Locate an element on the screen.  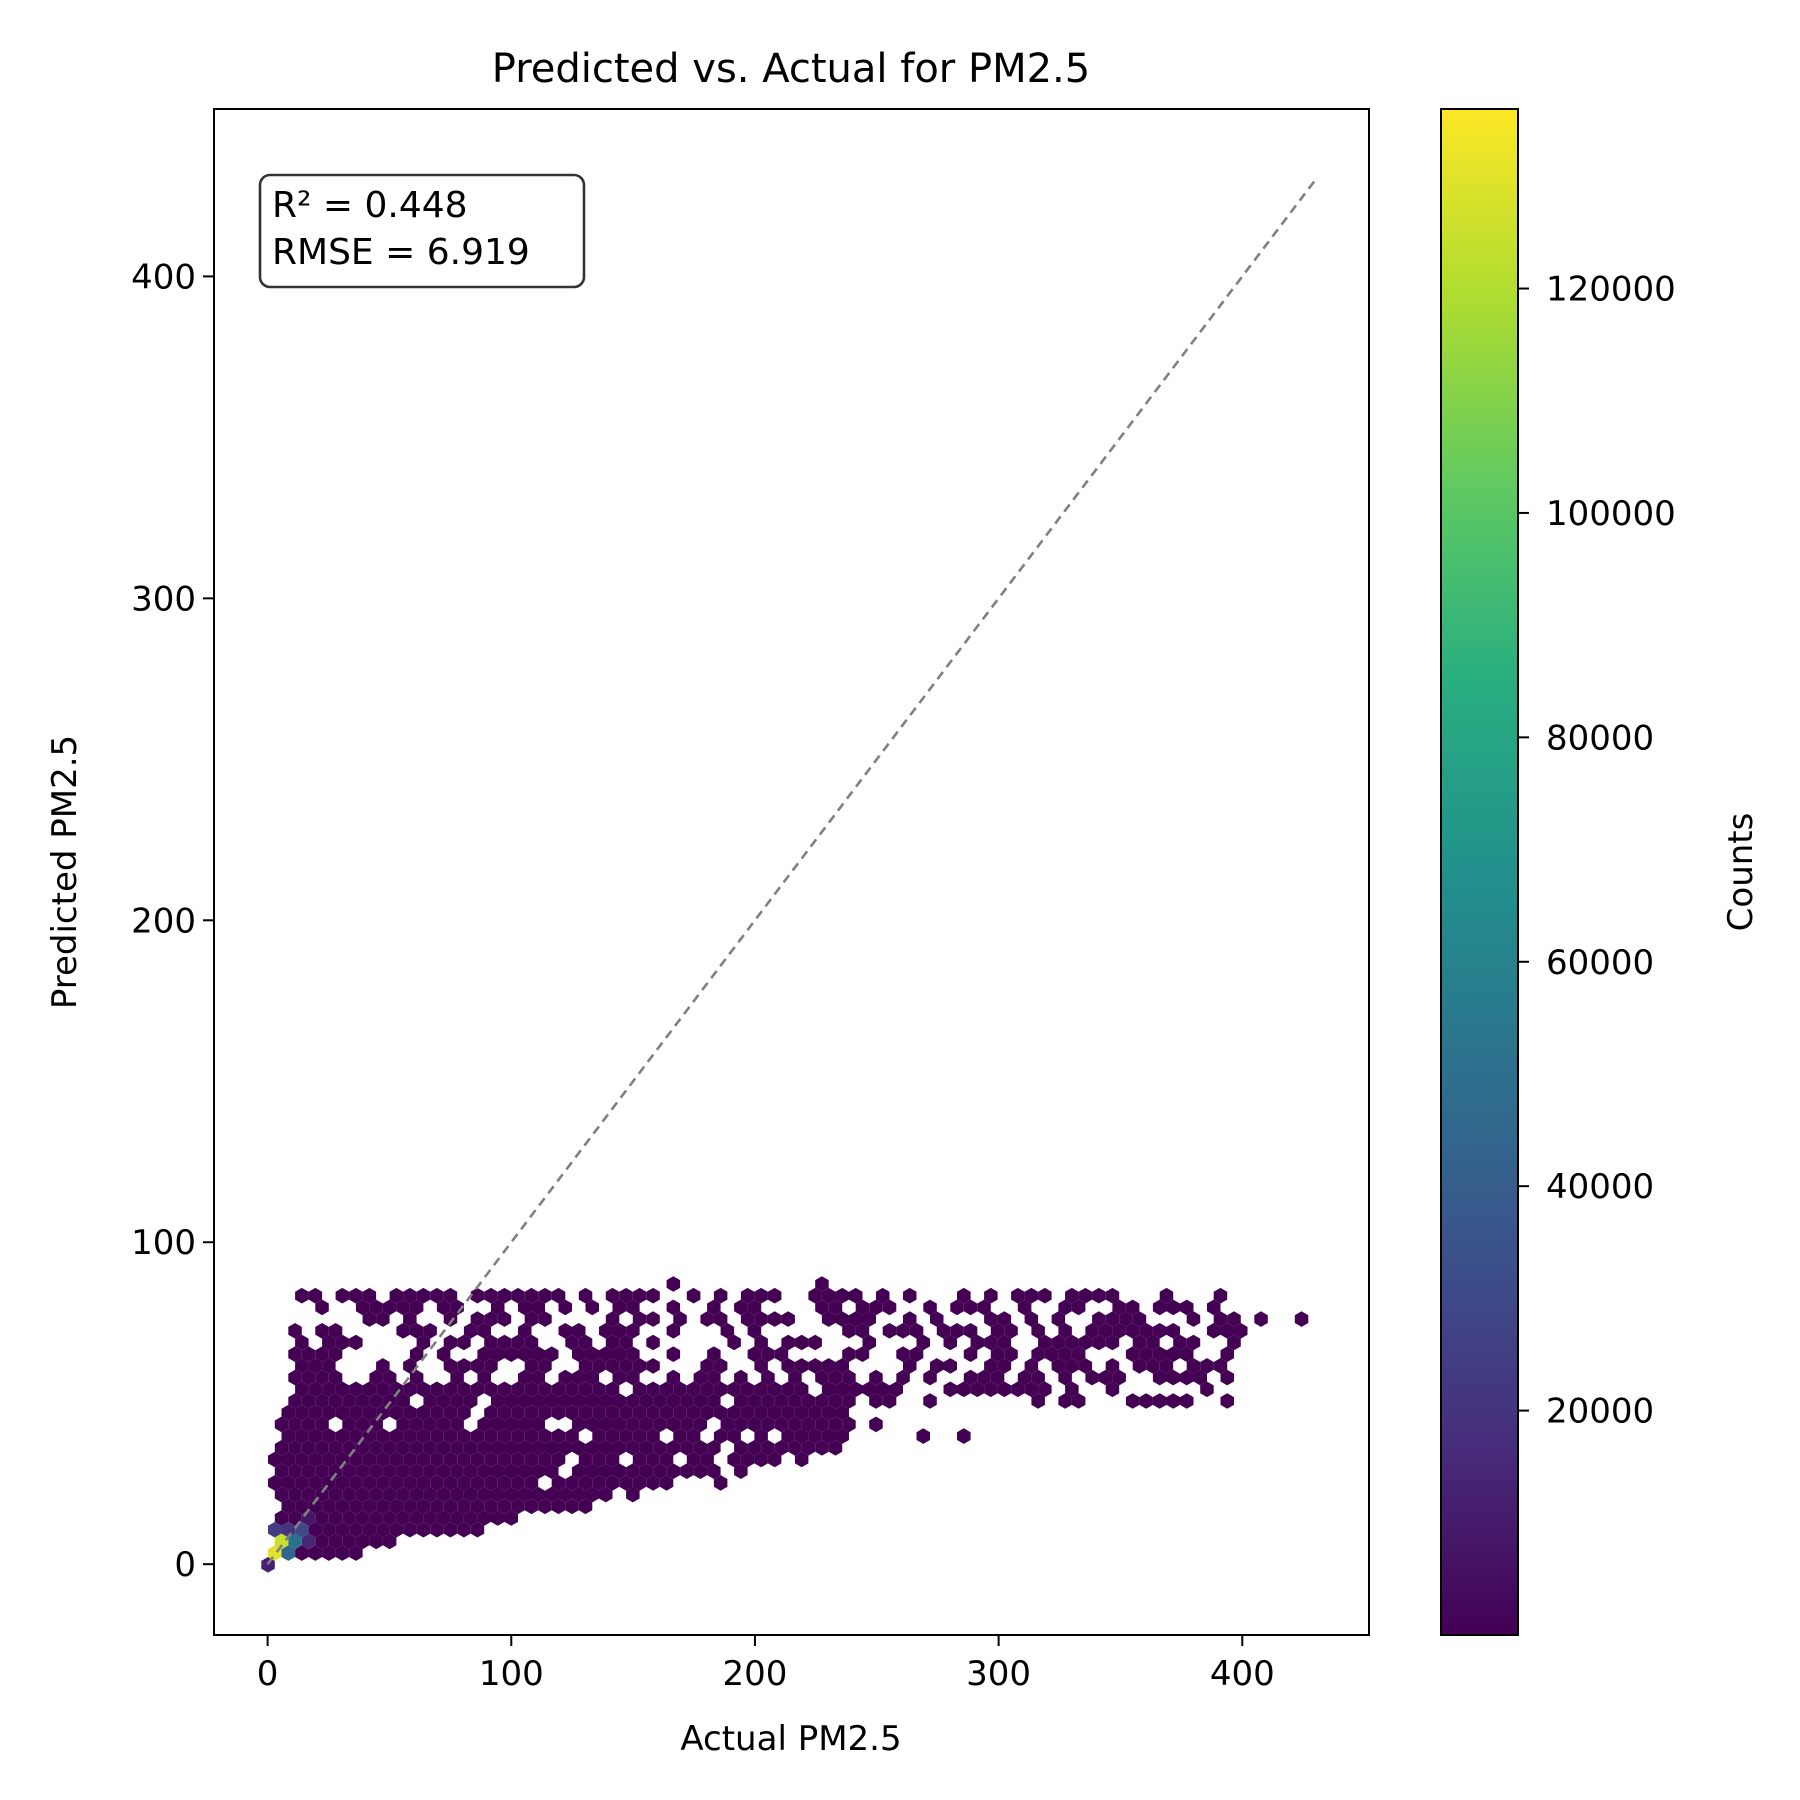
colorbar-tick-label: 100000 is located at coordinates (1611, 514).